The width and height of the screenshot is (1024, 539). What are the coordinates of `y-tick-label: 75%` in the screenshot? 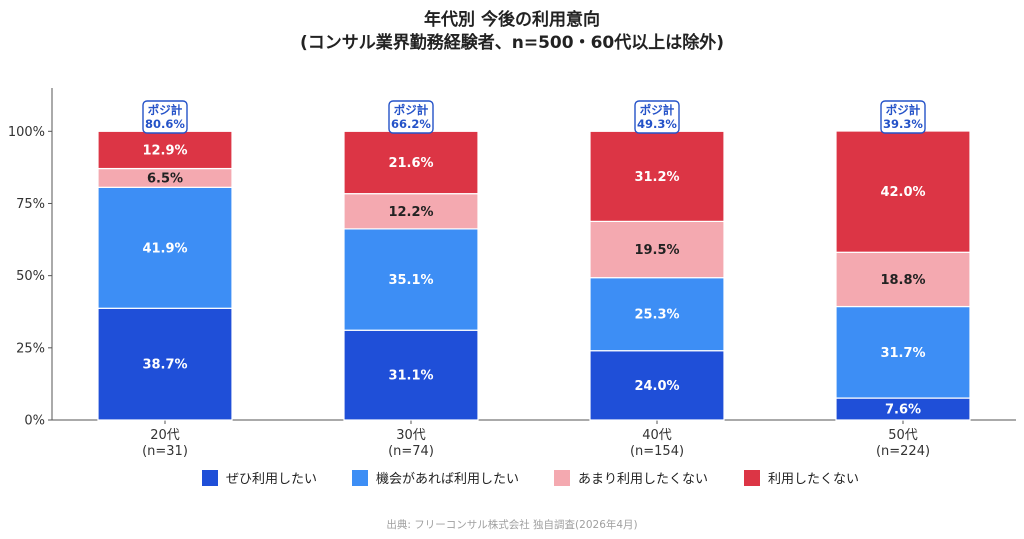 It's located at (30, 204).